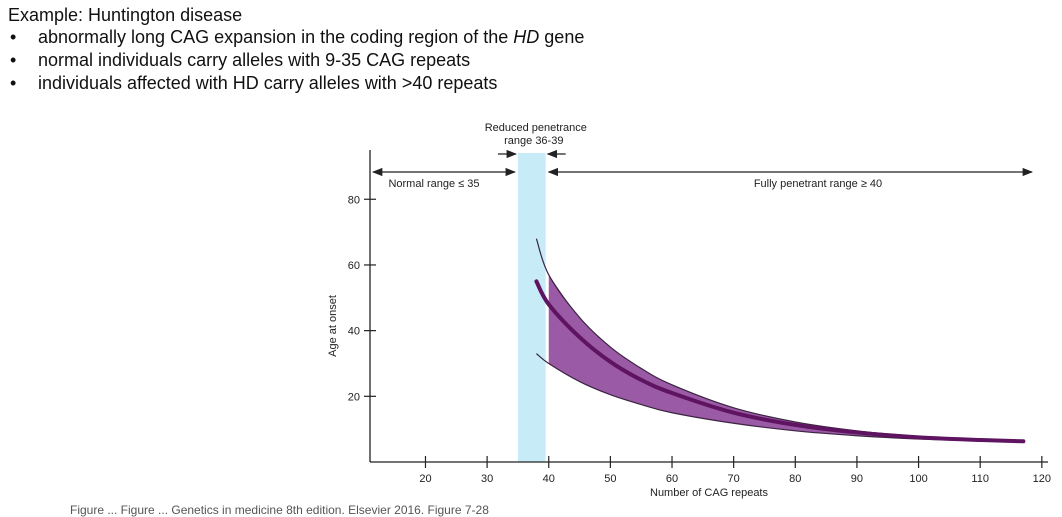 Image resolution: width=1062 pixels, height=517 pixels. I want to click on y-tick-label: 80, so click(354, 200).